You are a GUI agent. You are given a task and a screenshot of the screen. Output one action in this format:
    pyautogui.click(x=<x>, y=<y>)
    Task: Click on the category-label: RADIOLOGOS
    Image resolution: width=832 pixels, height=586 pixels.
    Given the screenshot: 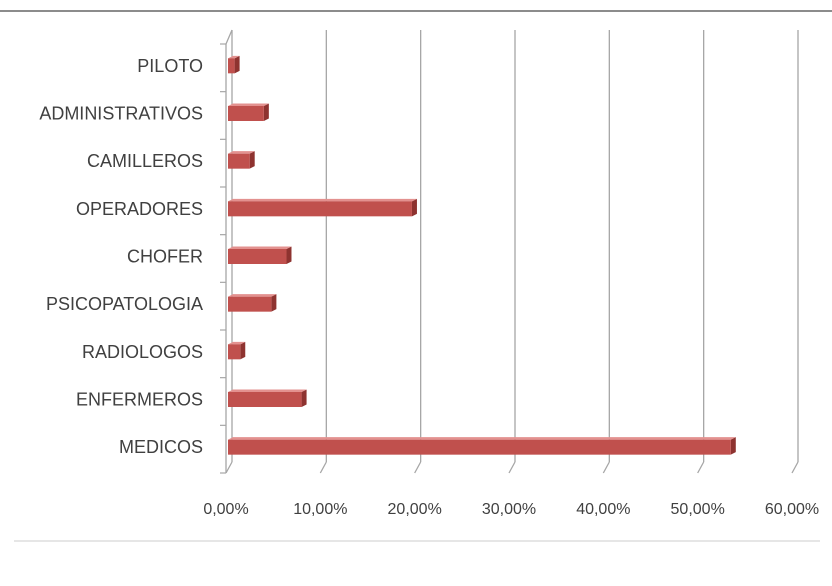 What is the action you would take?
    pyautogui.click(x=142, y=352)
    